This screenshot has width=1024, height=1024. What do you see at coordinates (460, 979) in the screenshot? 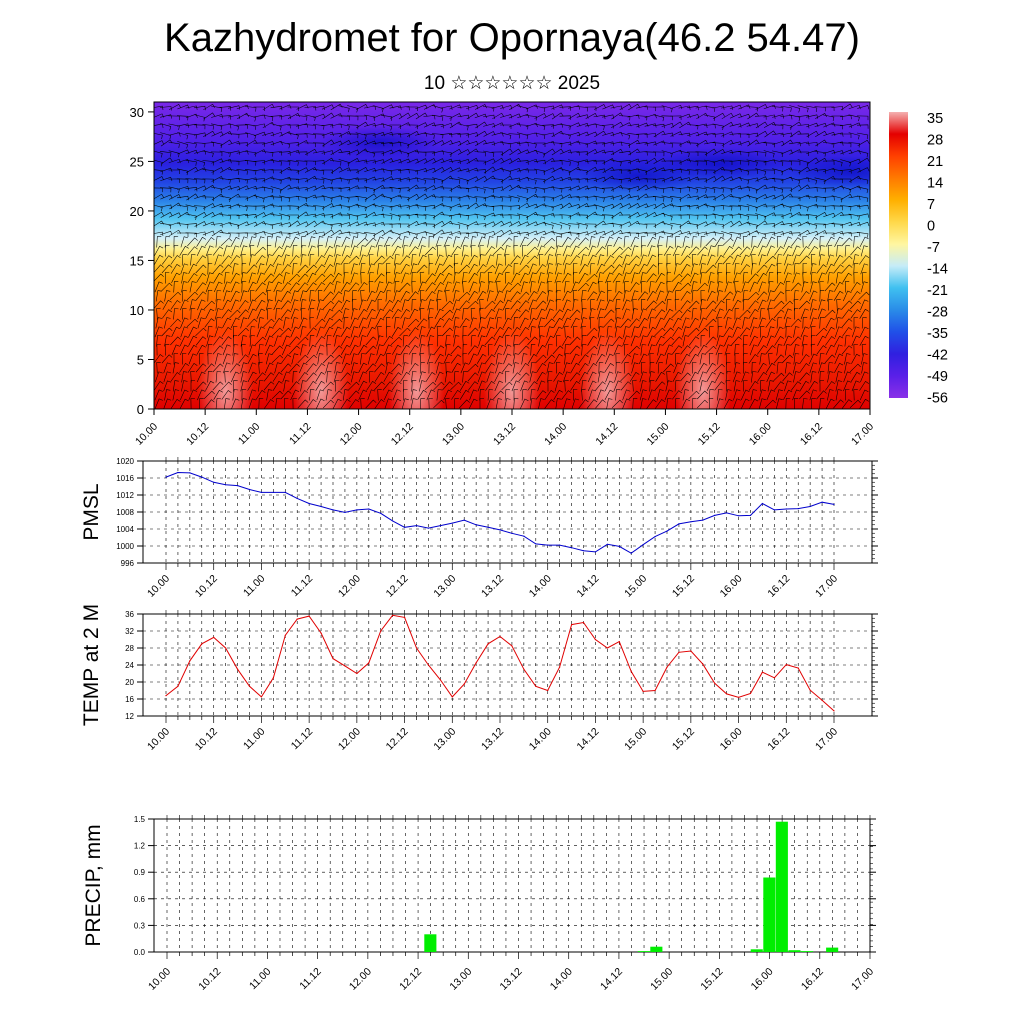
I see `panel-3-xtick-label-13.00: 13.00` at bounding box center [460, 979].